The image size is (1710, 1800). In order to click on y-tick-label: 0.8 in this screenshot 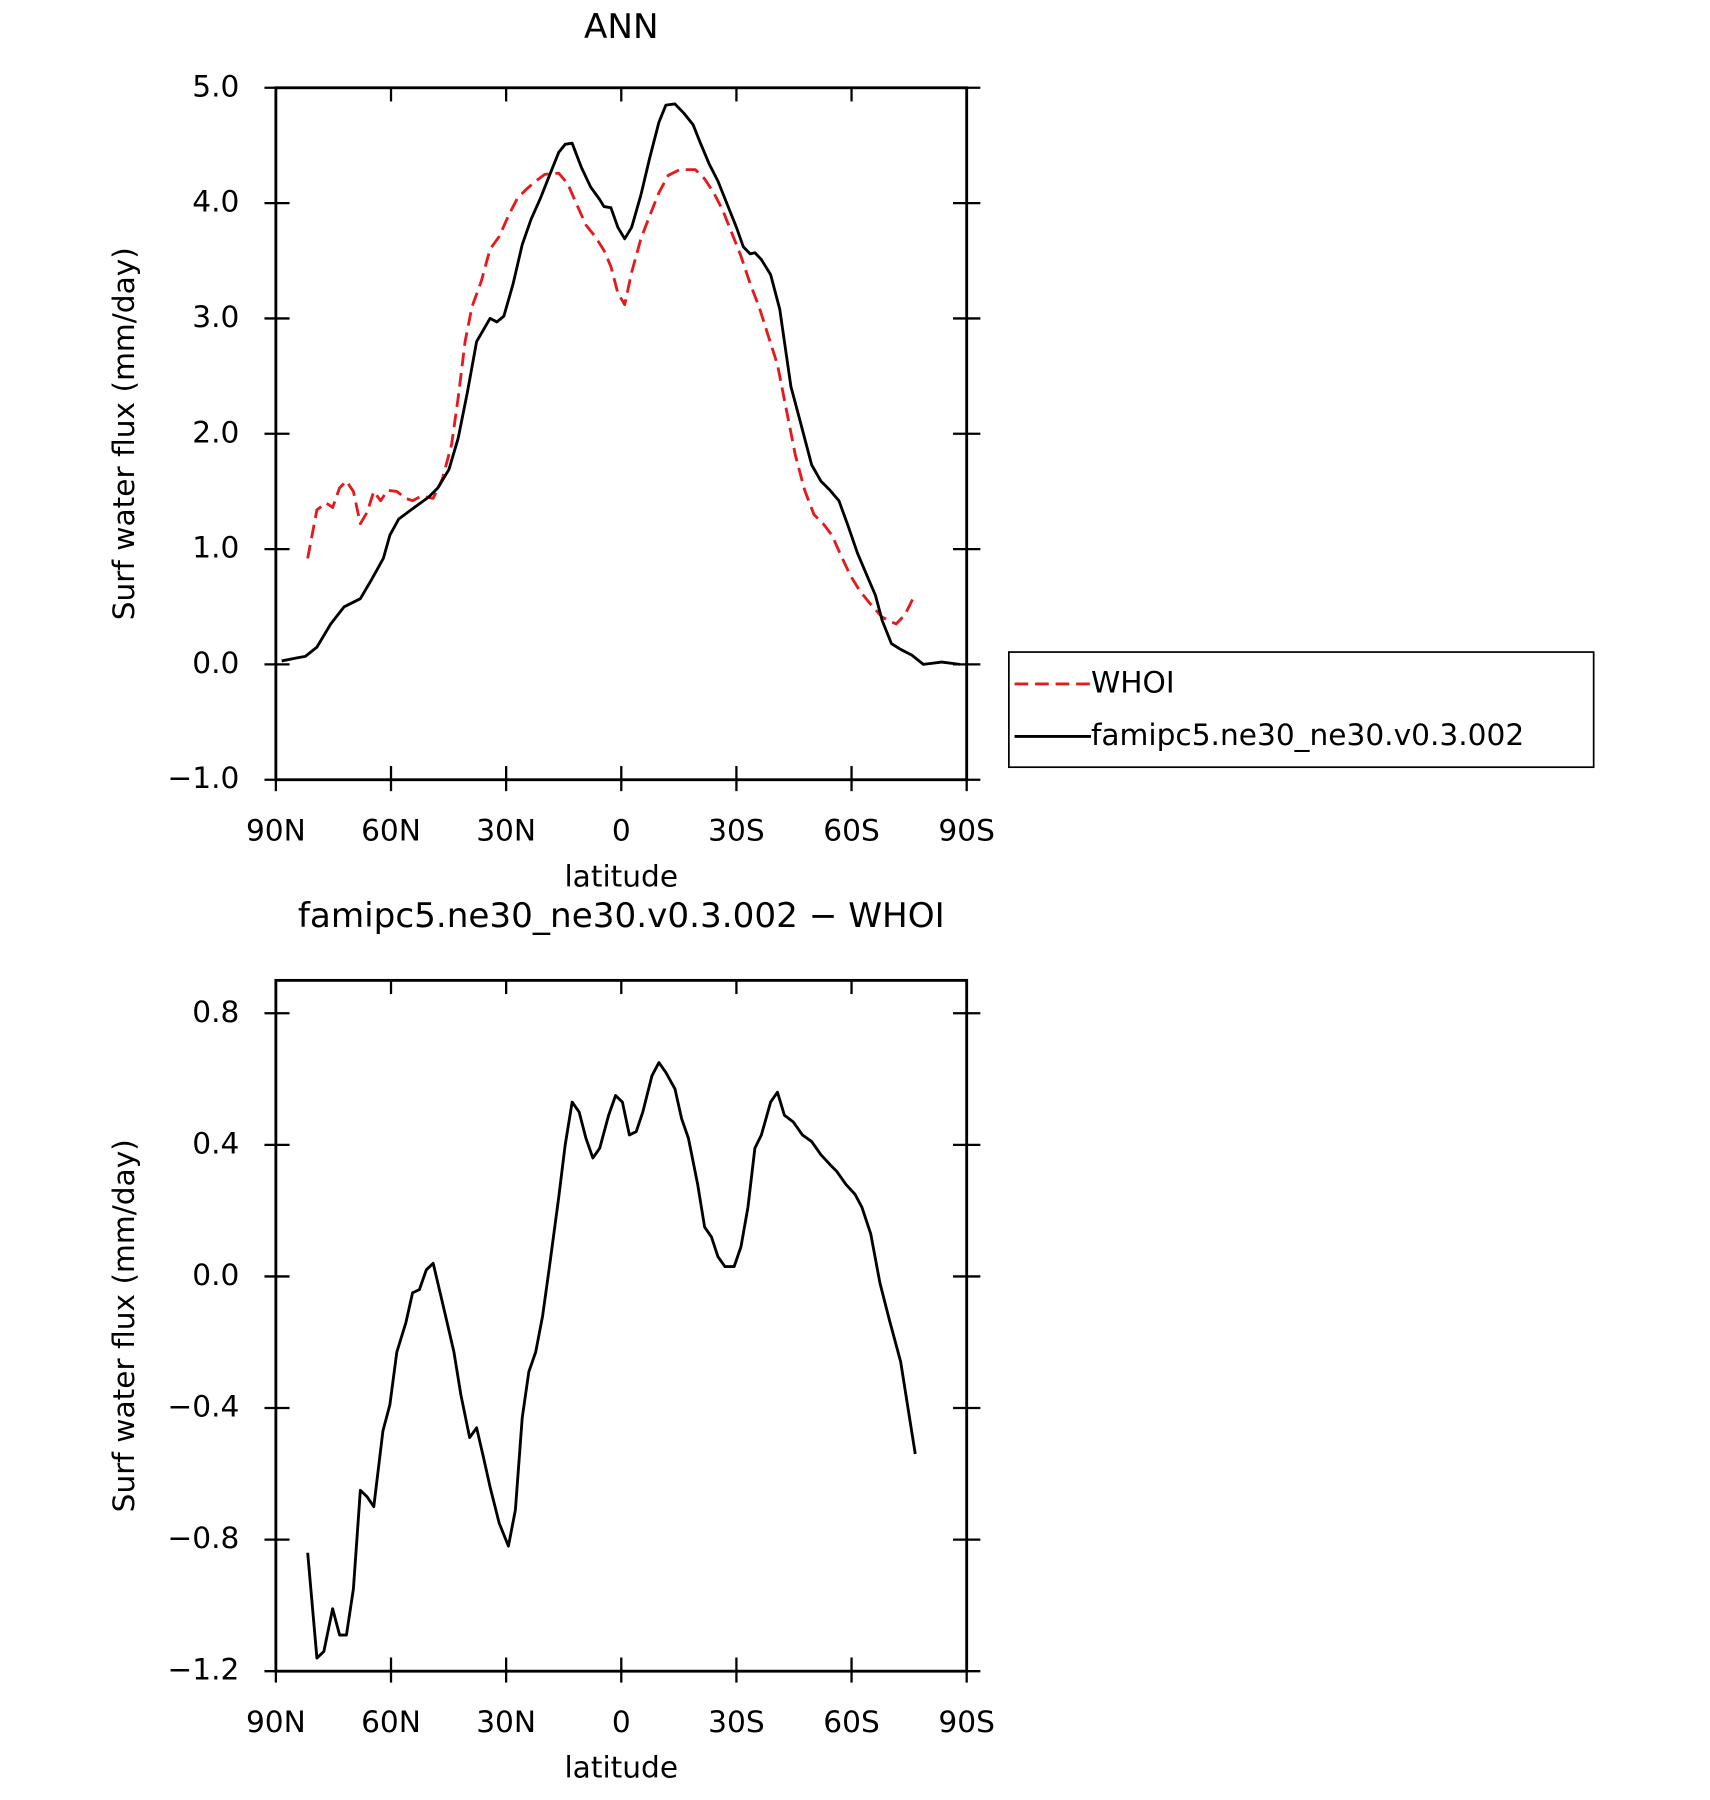, I will do `click(215, 1011)`.